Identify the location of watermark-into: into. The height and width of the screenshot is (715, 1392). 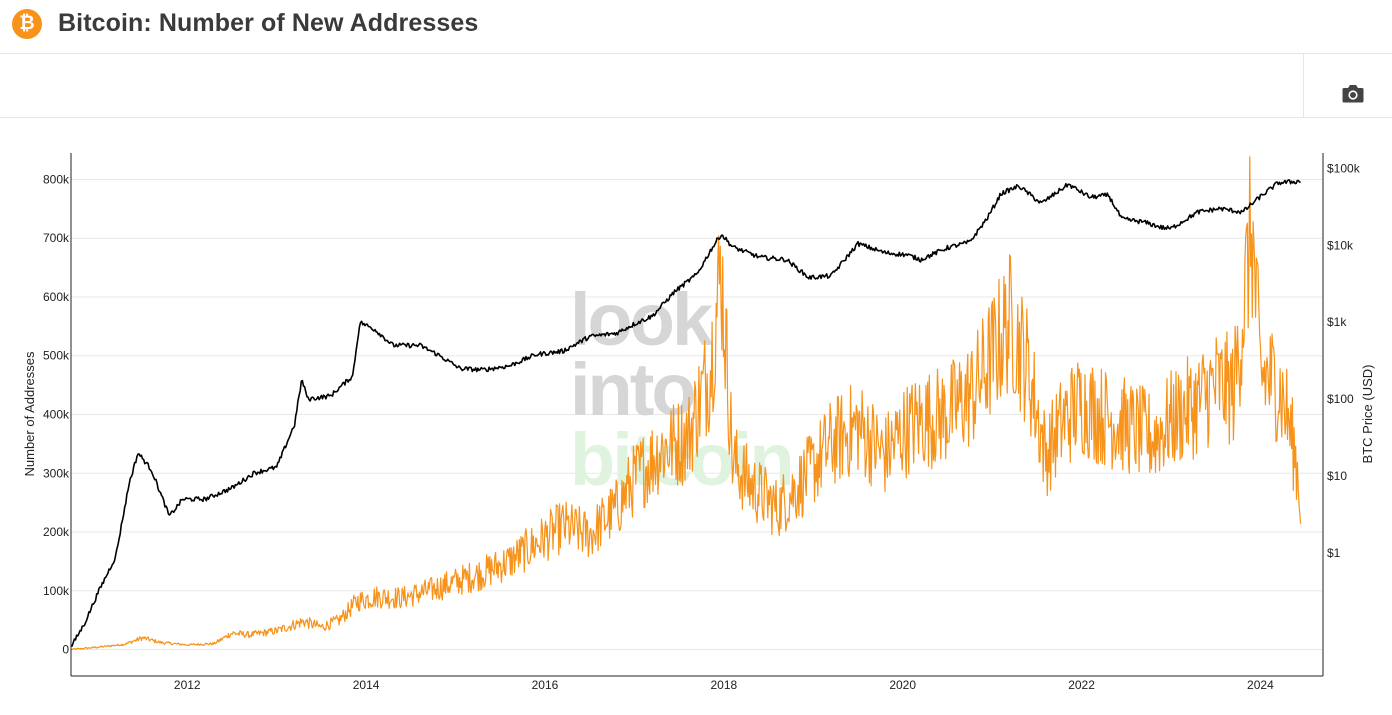
(632, 389).